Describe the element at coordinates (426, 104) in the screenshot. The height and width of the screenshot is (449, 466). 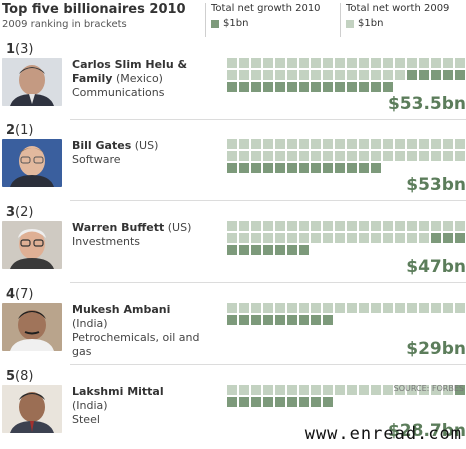
I see `net-worth-value: $53.5bn` at that location.